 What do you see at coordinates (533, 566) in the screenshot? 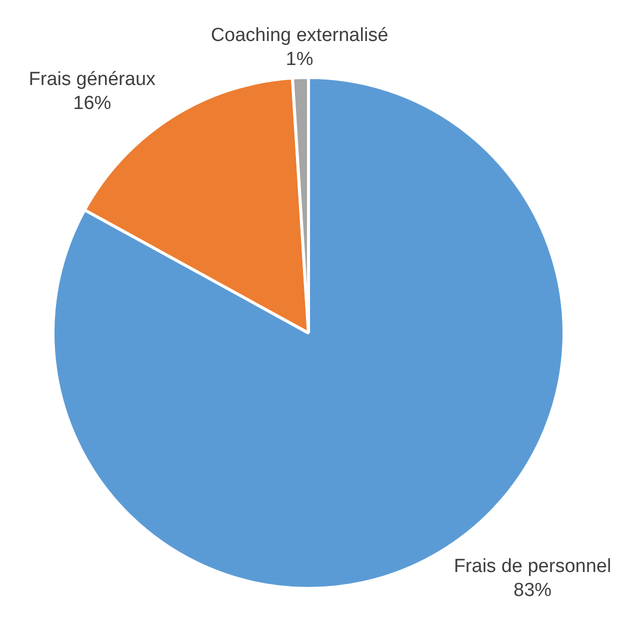
I see `slice-label: Frais de personnel` at bounding box center [533, 566].